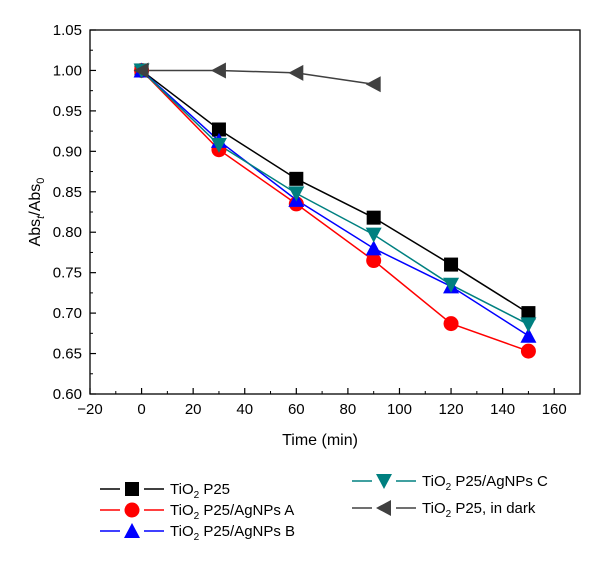  What do you see at coordinates (502, 409) in the screenshot?
I see `x-tick-label: 140` at bounding box center [502, 409].